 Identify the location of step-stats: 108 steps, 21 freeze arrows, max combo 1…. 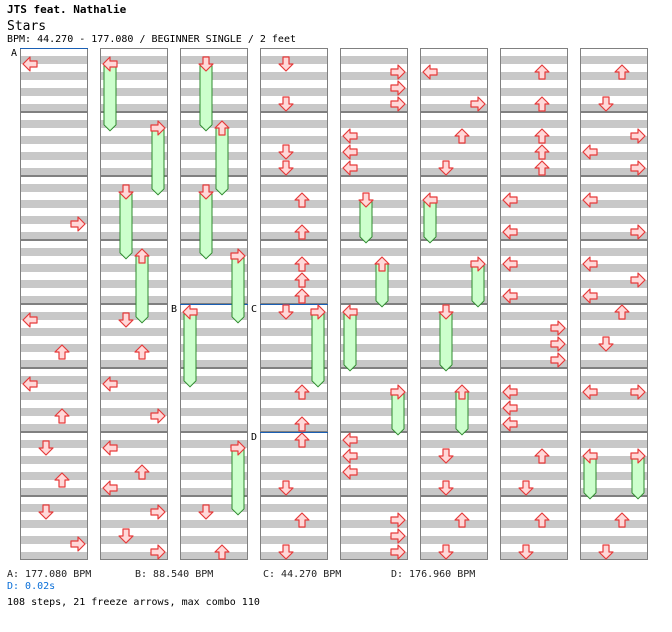
(133, 602).